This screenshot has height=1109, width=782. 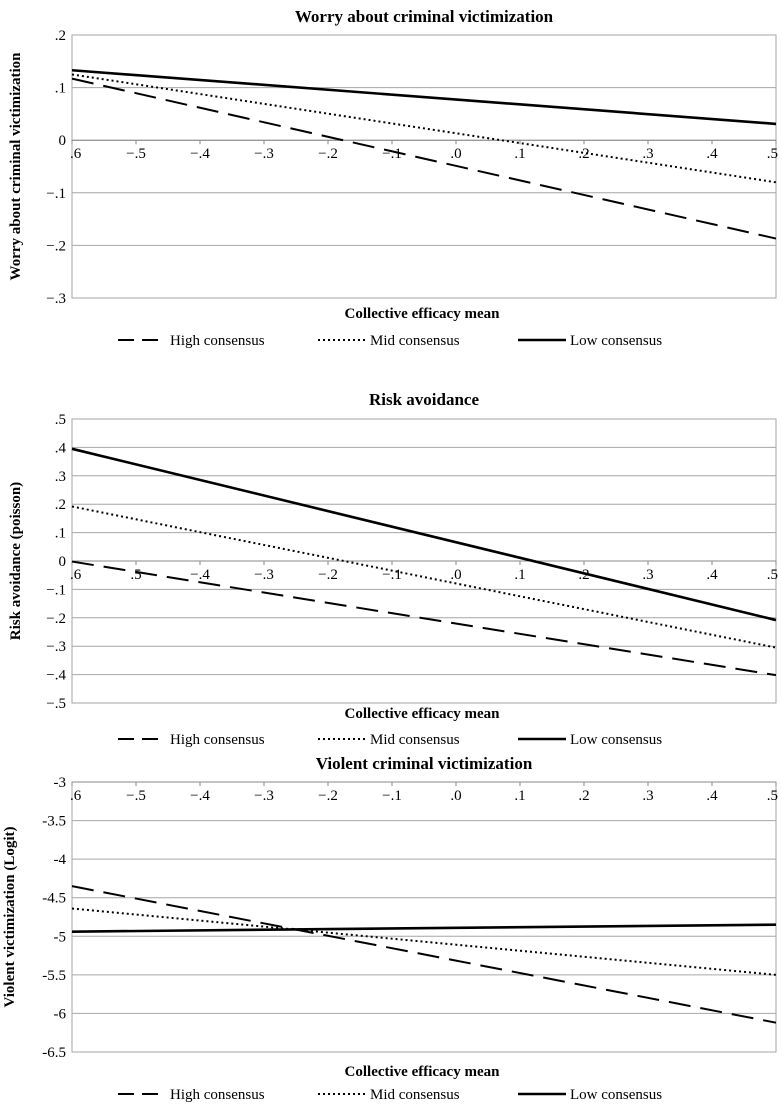 What do you see at coordinates (60, 420) in the screenshot?
I see `y-tick-label: .5` at bounding box center [60, 420].